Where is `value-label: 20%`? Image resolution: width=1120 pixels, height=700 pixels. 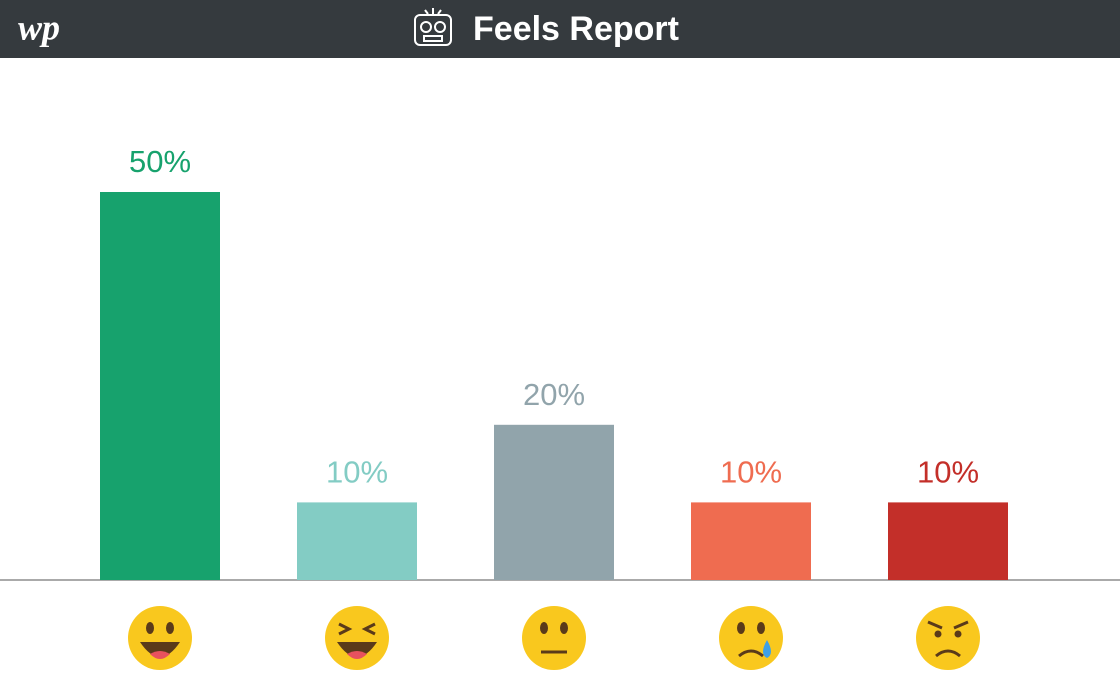 value-label: 20% is located at coordinates (554, 394).